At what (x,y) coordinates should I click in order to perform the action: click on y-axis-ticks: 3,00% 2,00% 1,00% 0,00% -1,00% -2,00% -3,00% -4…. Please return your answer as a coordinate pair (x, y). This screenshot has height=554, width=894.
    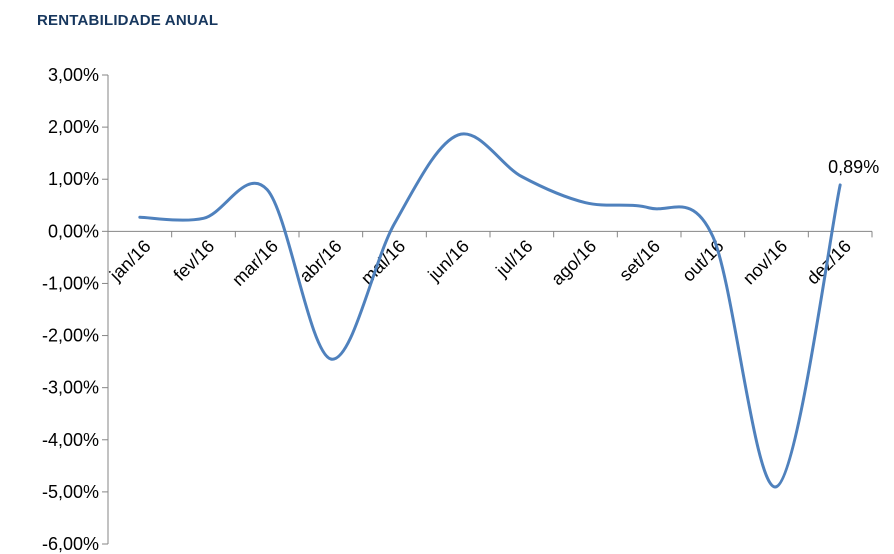
    Looking at the image, I should click on (75, 309).